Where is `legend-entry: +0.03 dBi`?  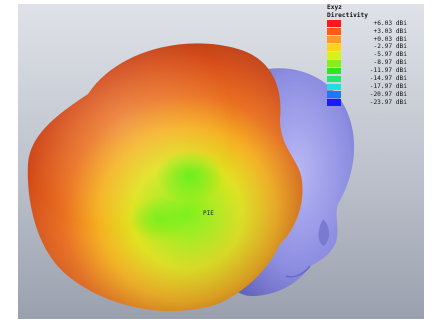
legend-entry: +0.03 dBi is located at coordinates (367, 40).